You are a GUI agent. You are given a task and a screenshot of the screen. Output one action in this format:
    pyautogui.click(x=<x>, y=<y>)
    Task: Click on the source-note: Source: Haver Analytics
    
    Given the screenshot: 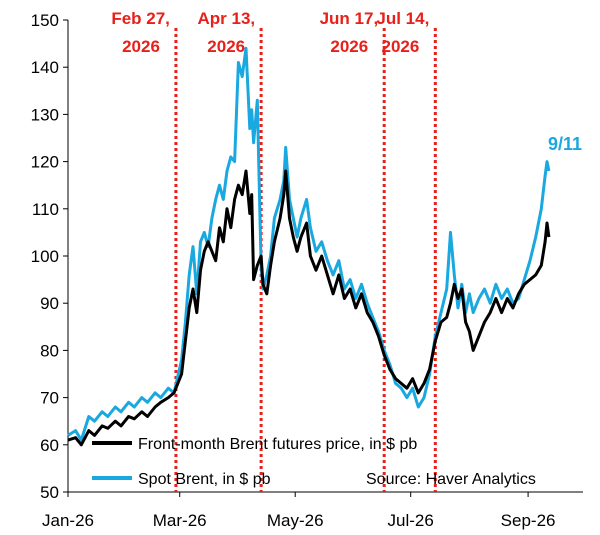 What is the action you would take?
    pyautogui.click(x=451, y=479)
    